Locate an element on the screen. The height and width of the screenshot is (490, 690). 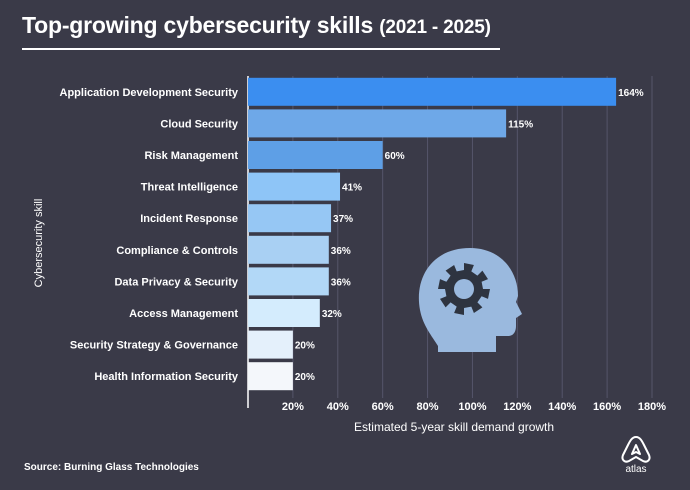
category-label-5: Compliance & Controls is located at coordinates (177, 251).